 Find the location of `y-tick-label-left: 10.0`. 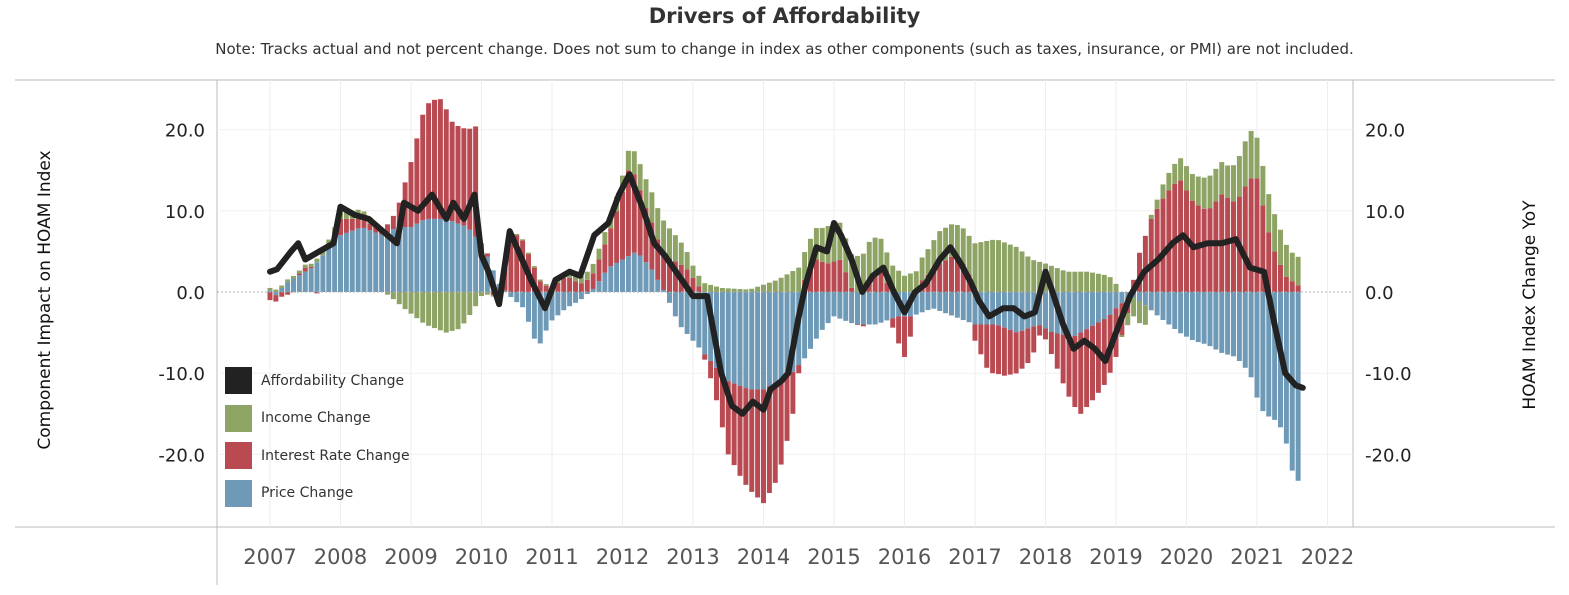

y-tick-label-left: 10.0 is located at coordinates (185, 212).